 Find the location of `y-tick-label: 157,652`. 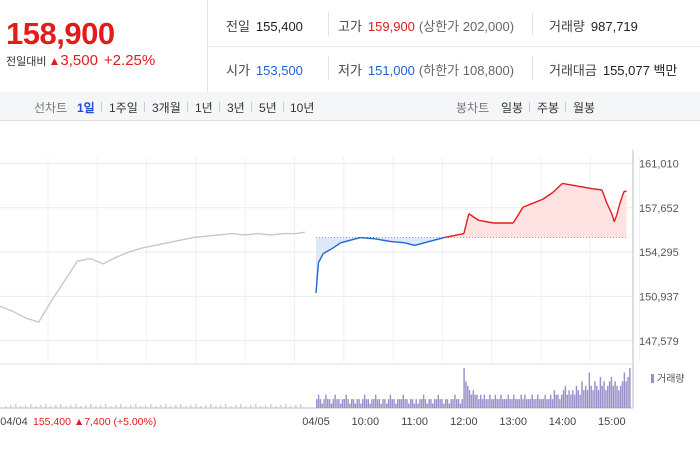

y-tick-label: 157,652 is located at coordinates (659, 209).